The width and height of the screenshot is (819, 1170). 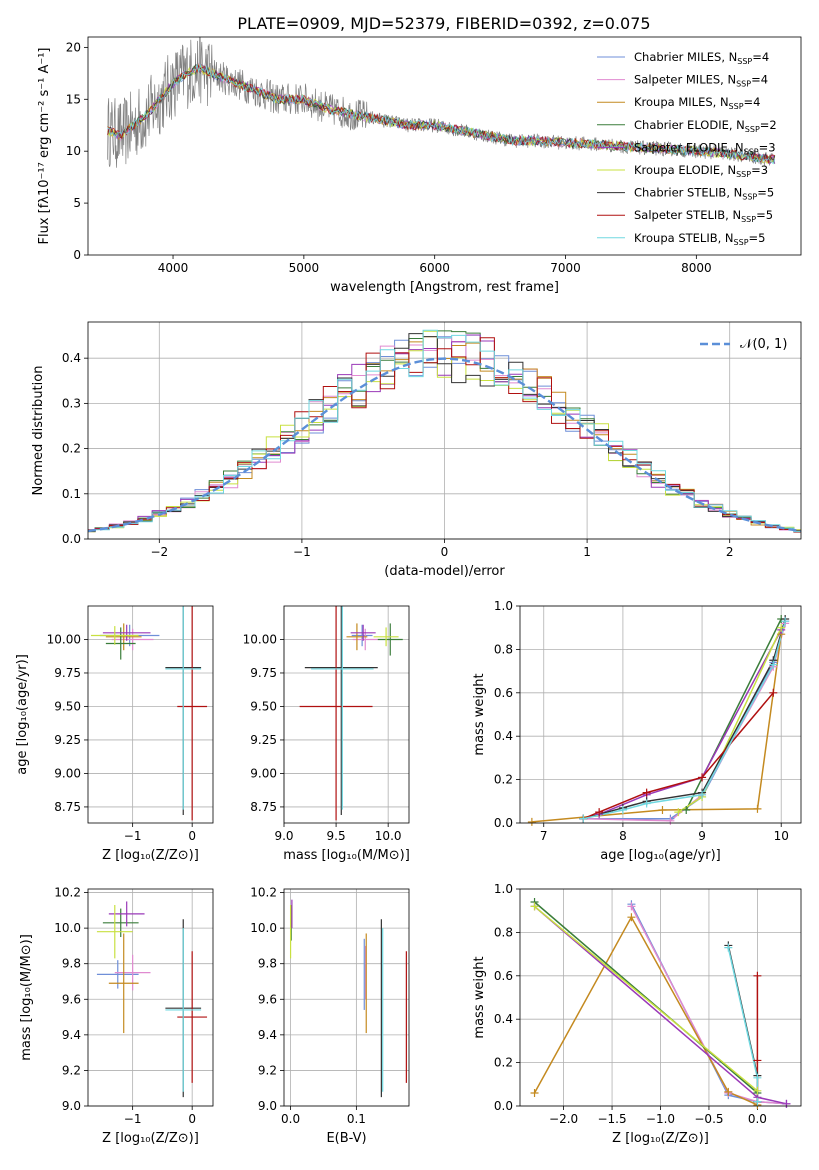 I want to click on x-axis-label: wavelength [Angstrom, rest frame], so click(x=444, y=287).